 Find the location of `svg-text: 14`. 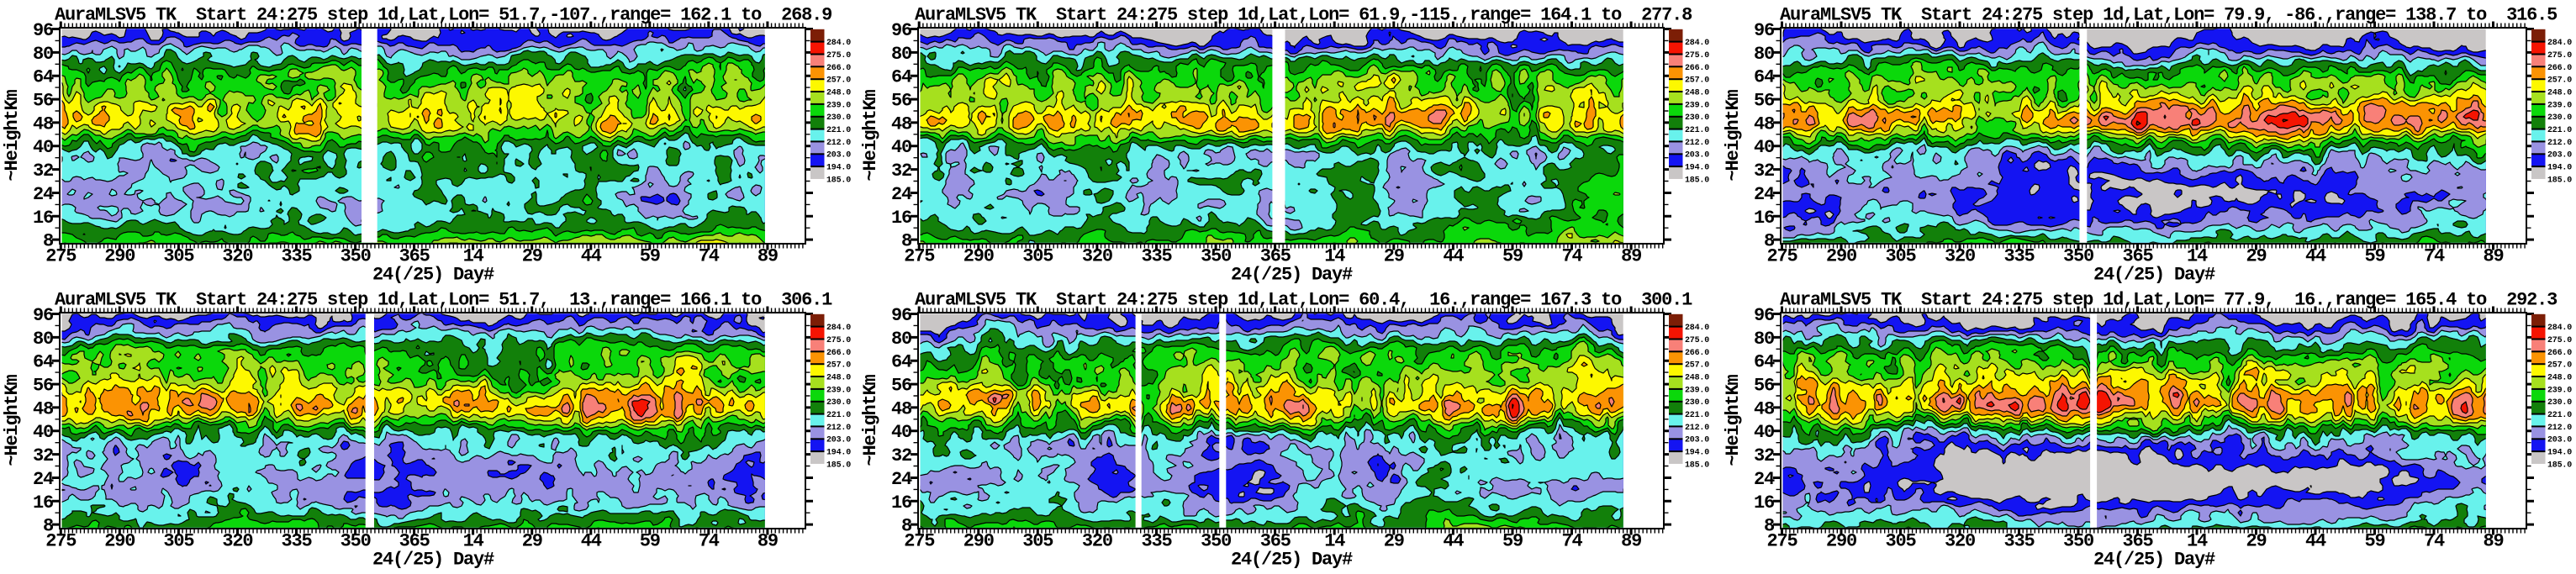

svg-text: 14 is located at coordinates (1335, 256).